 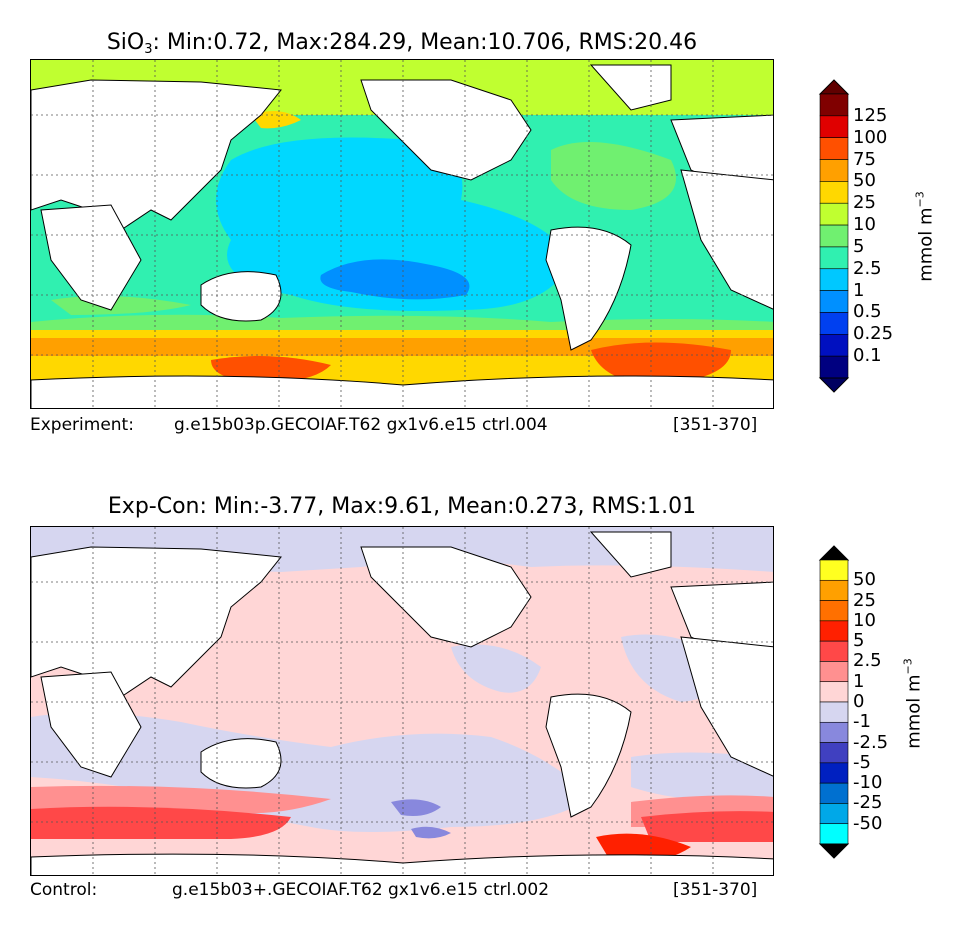 I want to click on top-caption-label: Experiment:, so click(x=82, y=425).